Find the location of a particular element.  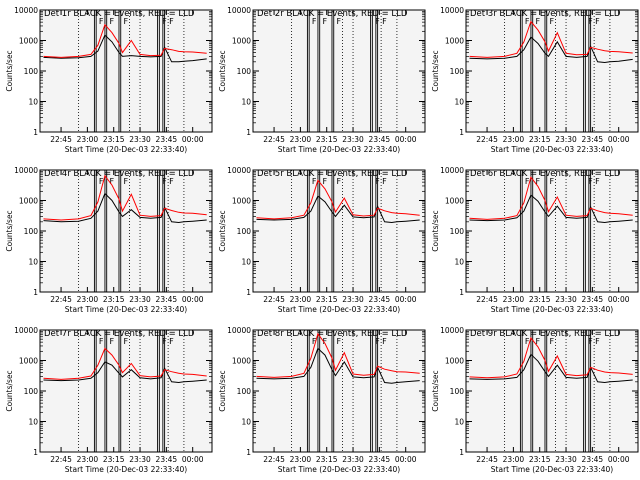

panel-title: Det 6r BLACK = Events, RED = LLD is located at coordinates (545, 174).